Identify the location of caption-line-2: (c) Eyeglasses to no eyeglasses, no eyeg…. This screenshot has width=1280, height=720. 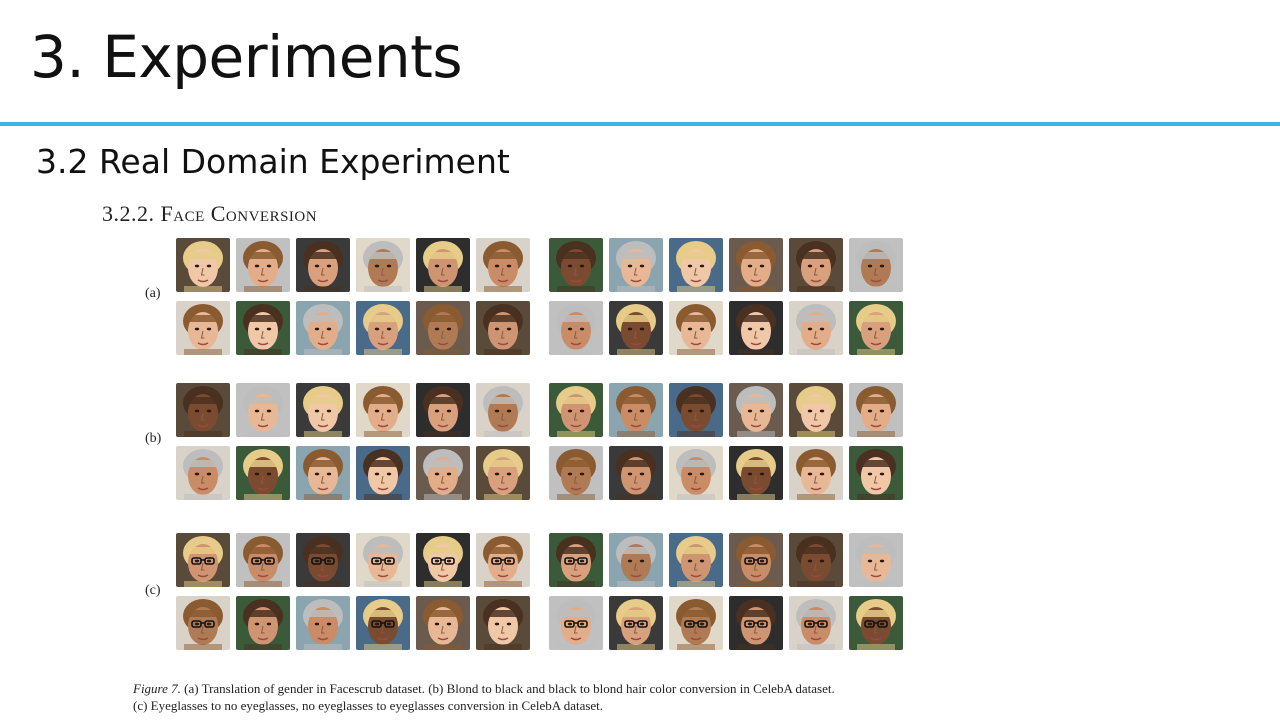
(368, 705).